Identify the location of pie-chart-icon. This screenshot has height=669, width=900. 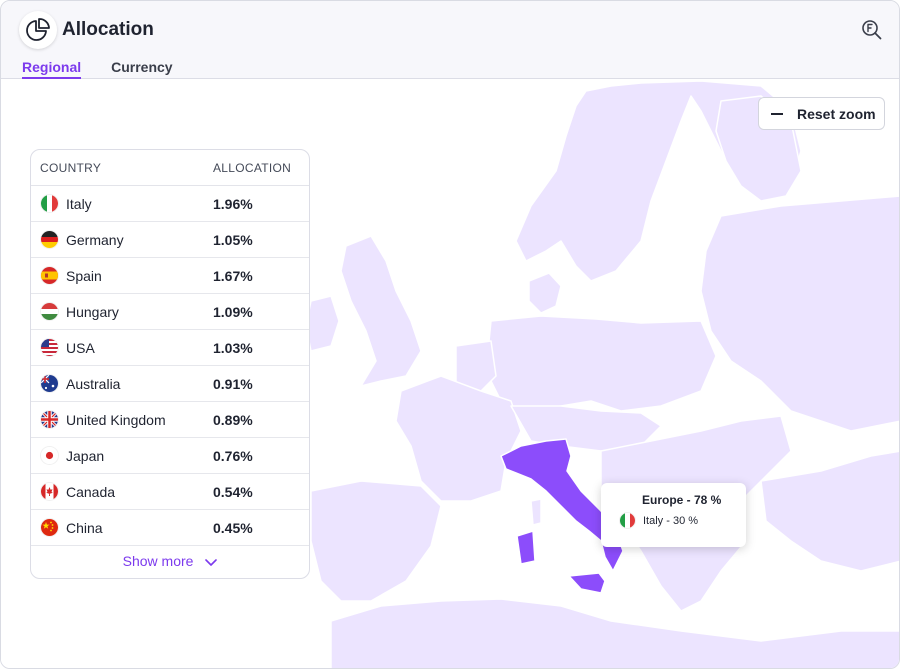
(38, 30).